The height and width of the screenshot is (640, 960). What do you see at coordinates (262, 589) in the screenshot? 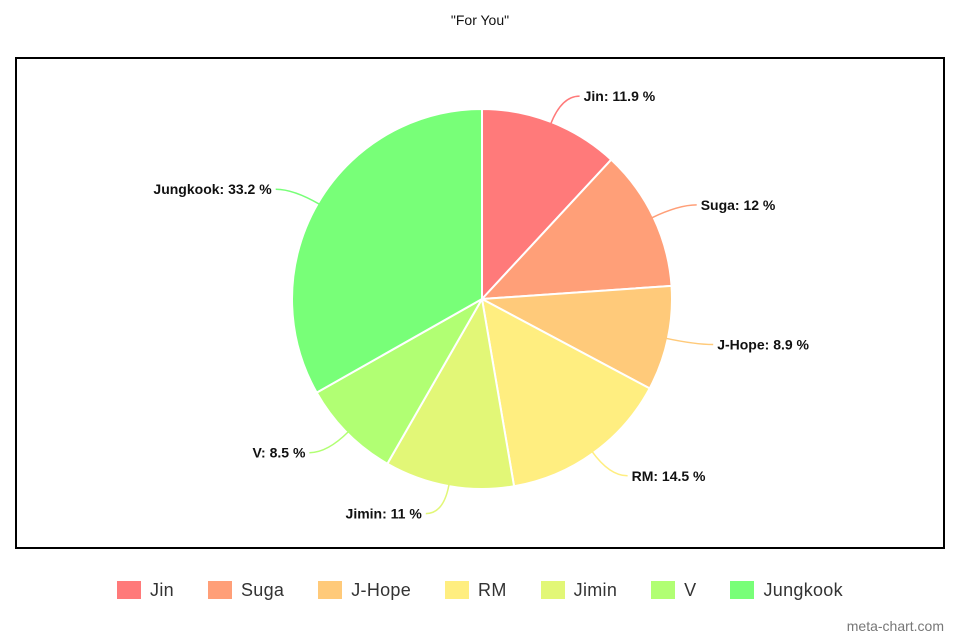
I see `legend-label: Suga` at bounding box center [262, 589].